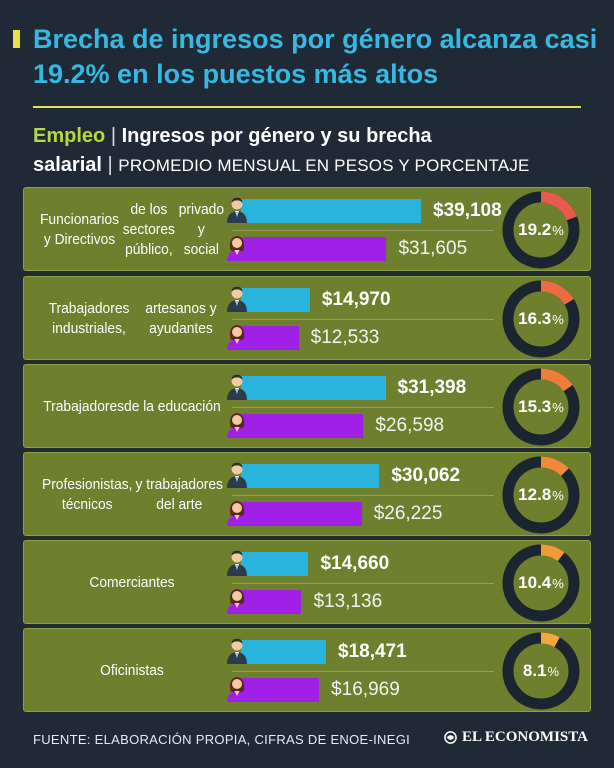 The image size is (614, 768). What do you see at coordinates (84, 406) in the screenshot?
I see `category-label-line: Trabajadores` at bounding box center [84, 406].